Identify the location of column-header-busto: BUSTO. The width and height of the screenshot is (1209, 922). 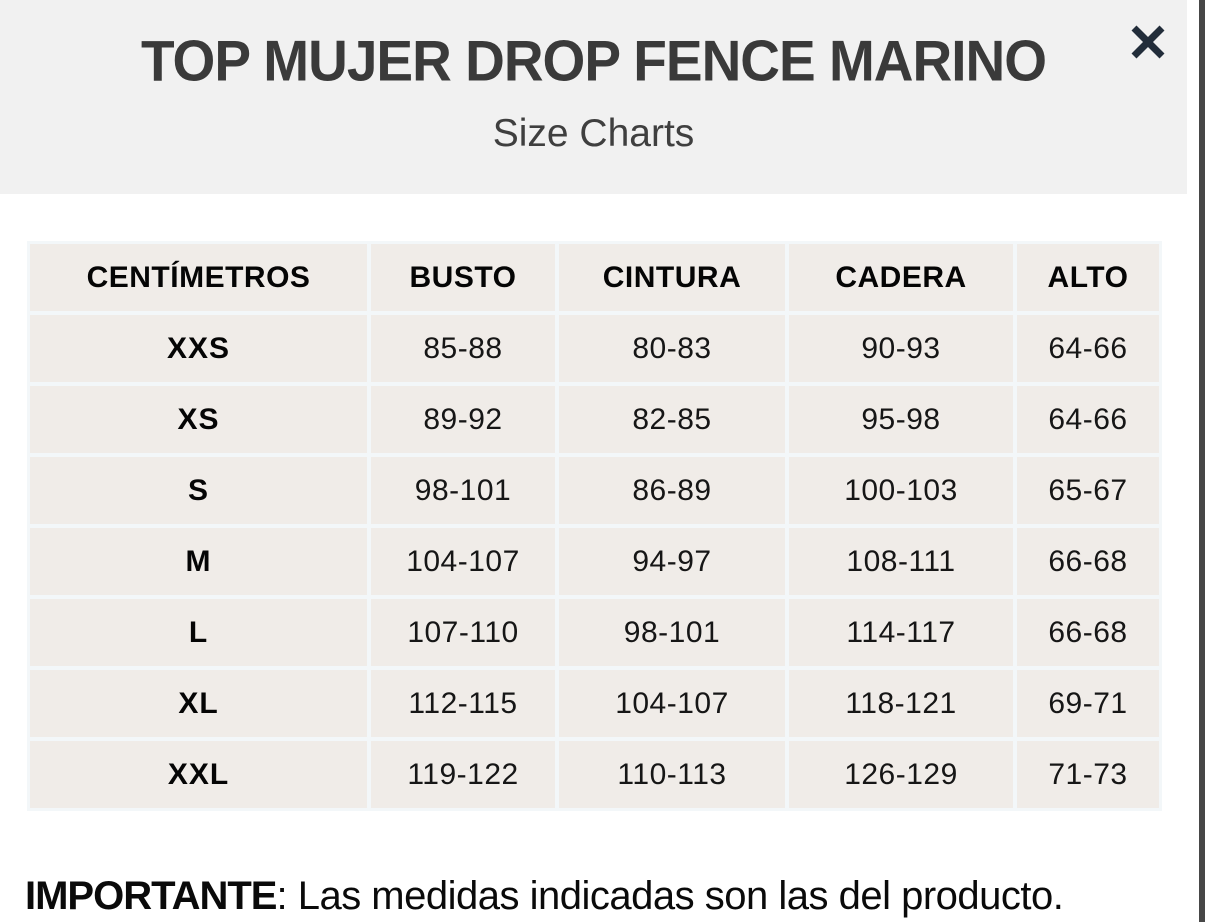
(463, 277).